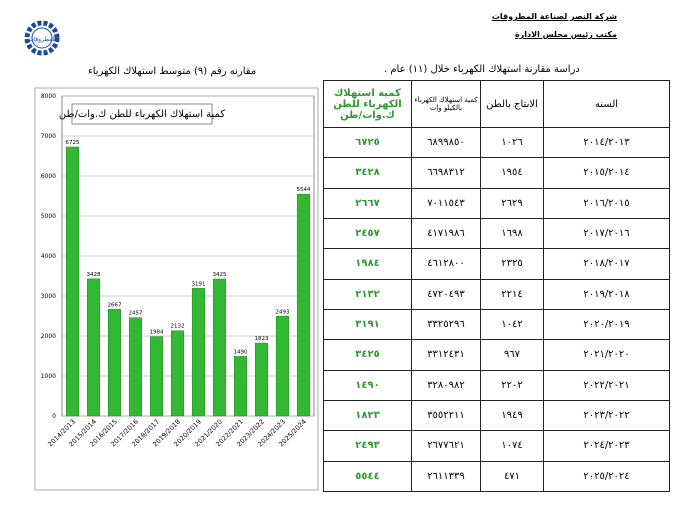 The image size is (677, 522). Describe the element at coordinates (512, 415) in the screenshot. I see `table-cell: ١٩٤٩` at that location.